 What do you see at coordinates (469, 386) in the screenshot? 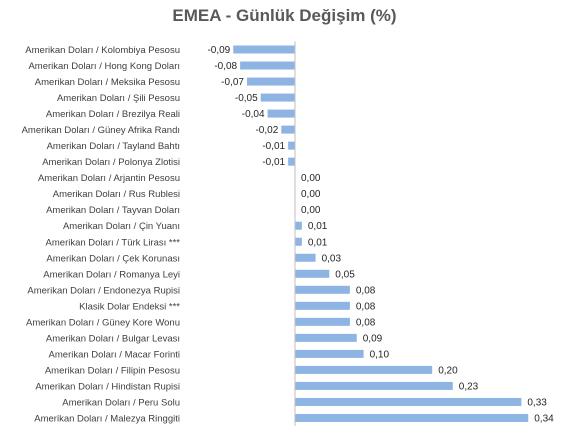
I see `value-label: 0,23` at bounding box center [469, 386].